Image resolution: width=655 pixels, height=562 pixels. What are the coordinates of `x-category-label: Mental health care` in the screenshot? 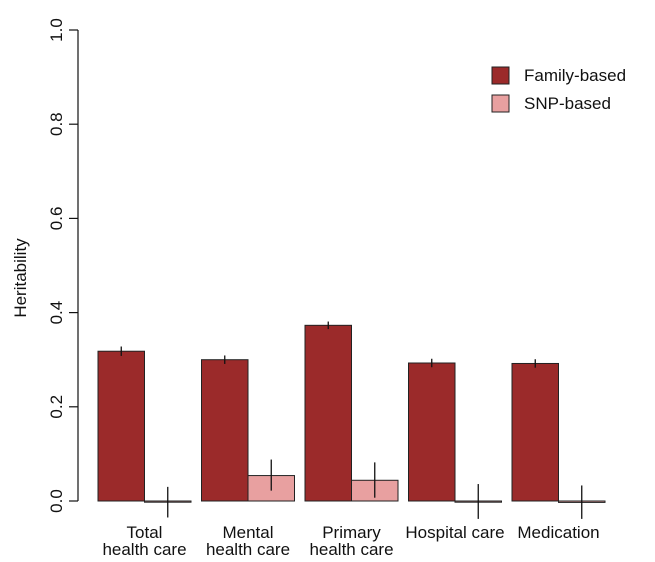 It's located at (248, 541).